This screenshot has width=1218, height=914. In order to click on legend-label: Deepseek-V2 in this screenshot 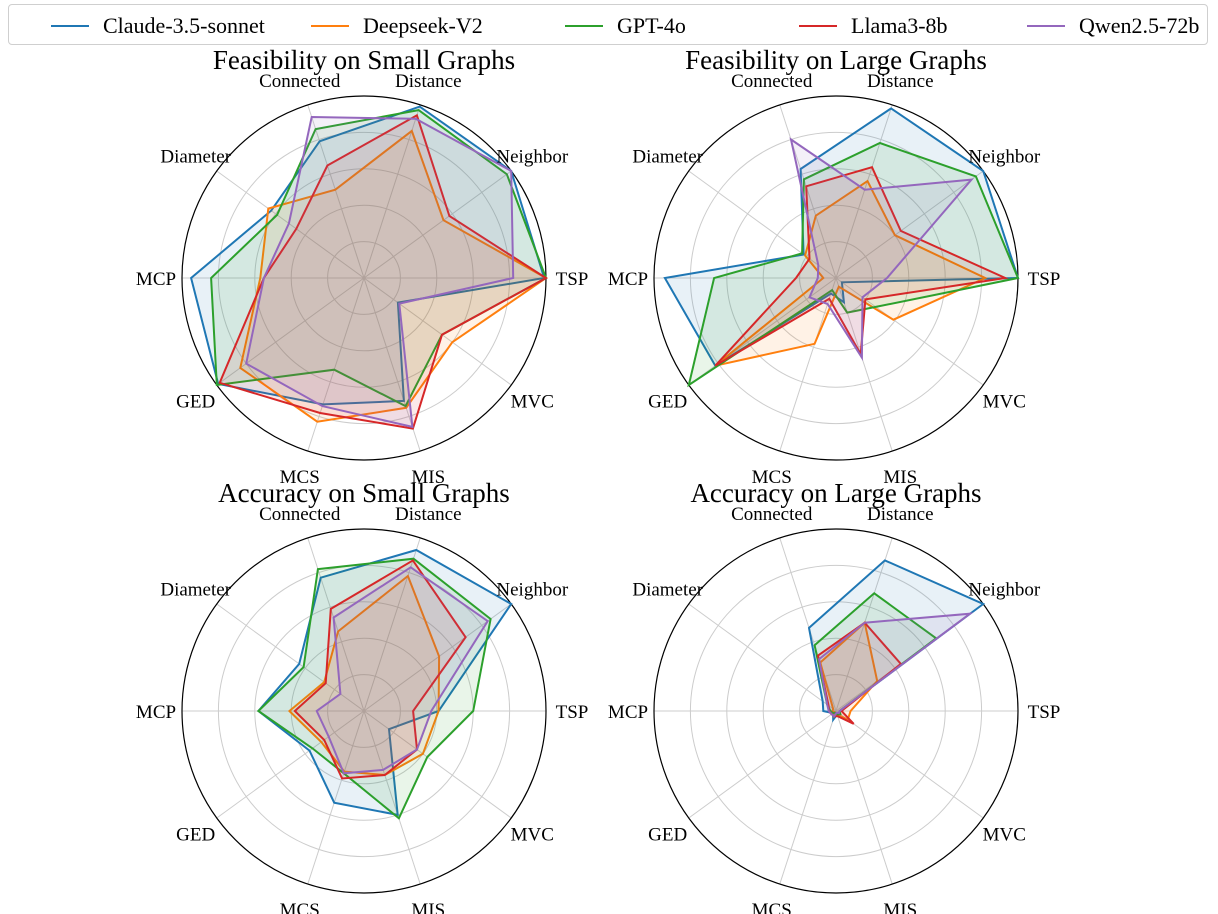, I will do `click(423, 25)`.